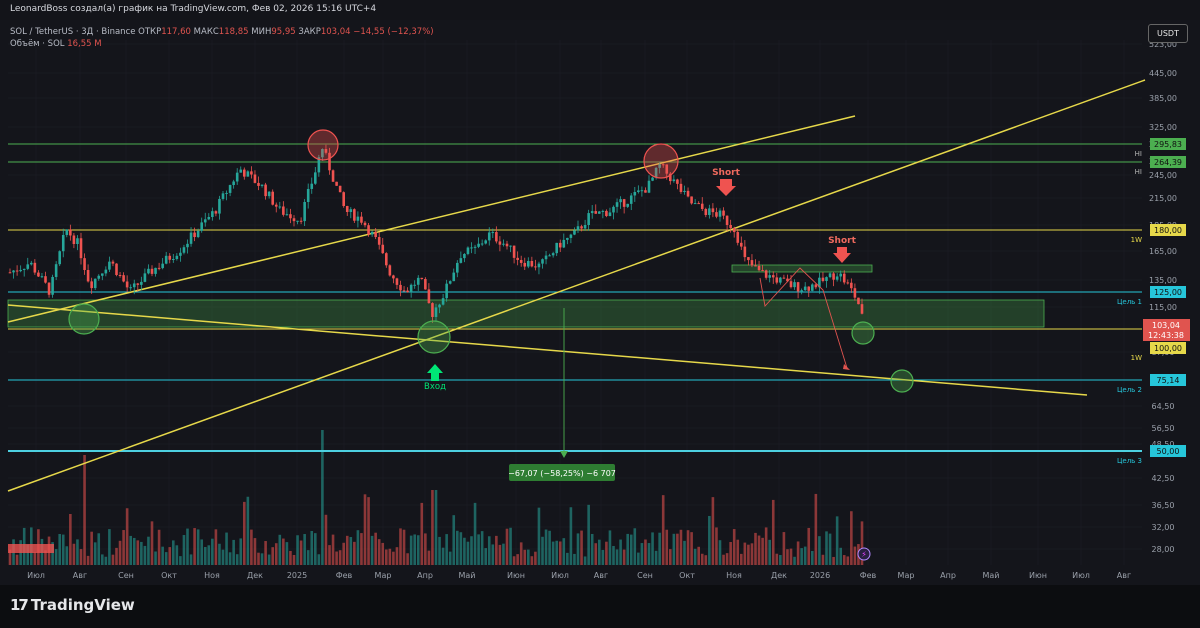 The width and height of the screenshot is (1200, 628). What do you see at coordinates (846, 367) in the screenshot?
I see `projected-path-arrowhead` at bounding box center [846, 367].